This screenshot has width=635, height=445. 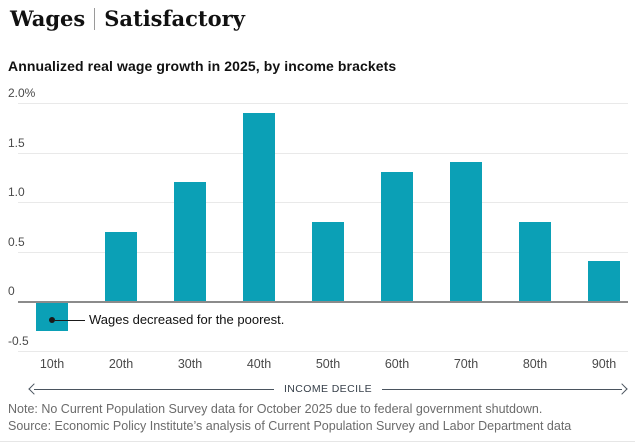 What do you see at coordinates (323, 302) in the screenshot?
I see `zero-baseline` at bounding box center [323, 302].